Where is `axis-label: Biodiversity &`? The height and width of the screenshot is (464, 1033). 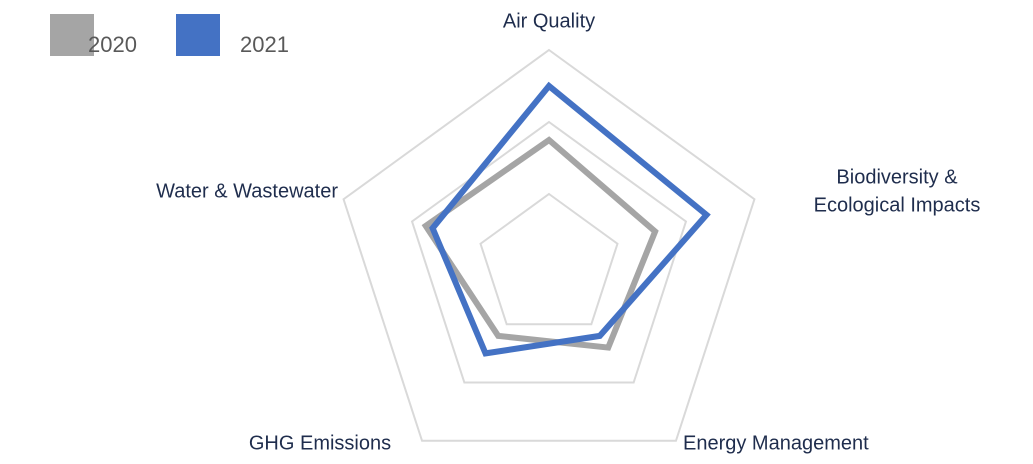
axis-label: Biodiversity & is located at coordinates (897, 177).